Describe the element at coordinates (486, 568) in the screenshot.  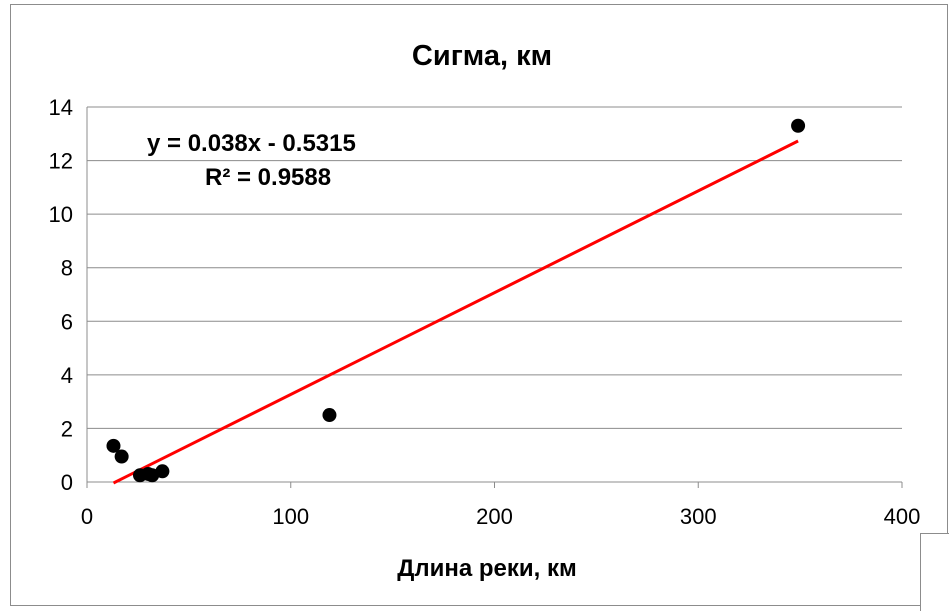
I see `x-axis-label: Длина реки, км` at that location.